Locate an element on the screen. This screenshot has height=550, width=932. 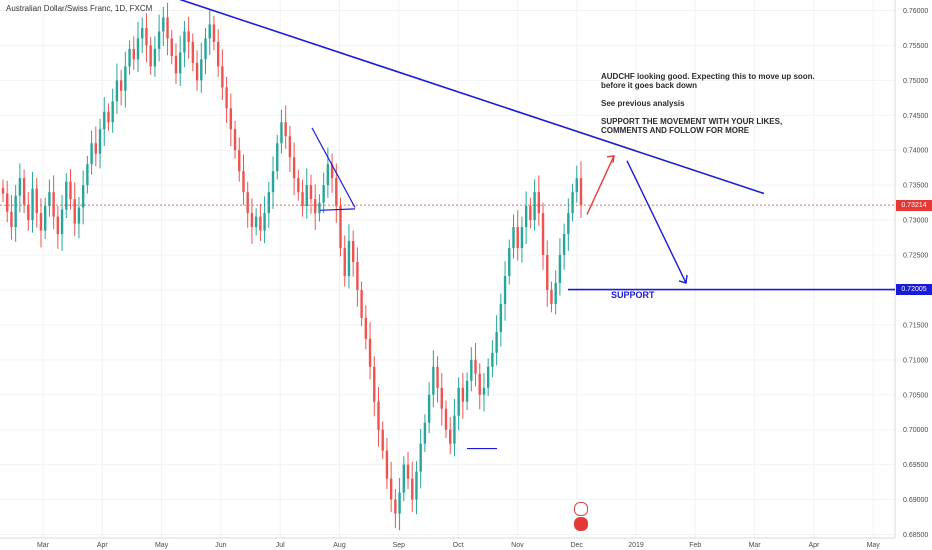
price-tick: 0.73500 is located at coordinates (915, 186).